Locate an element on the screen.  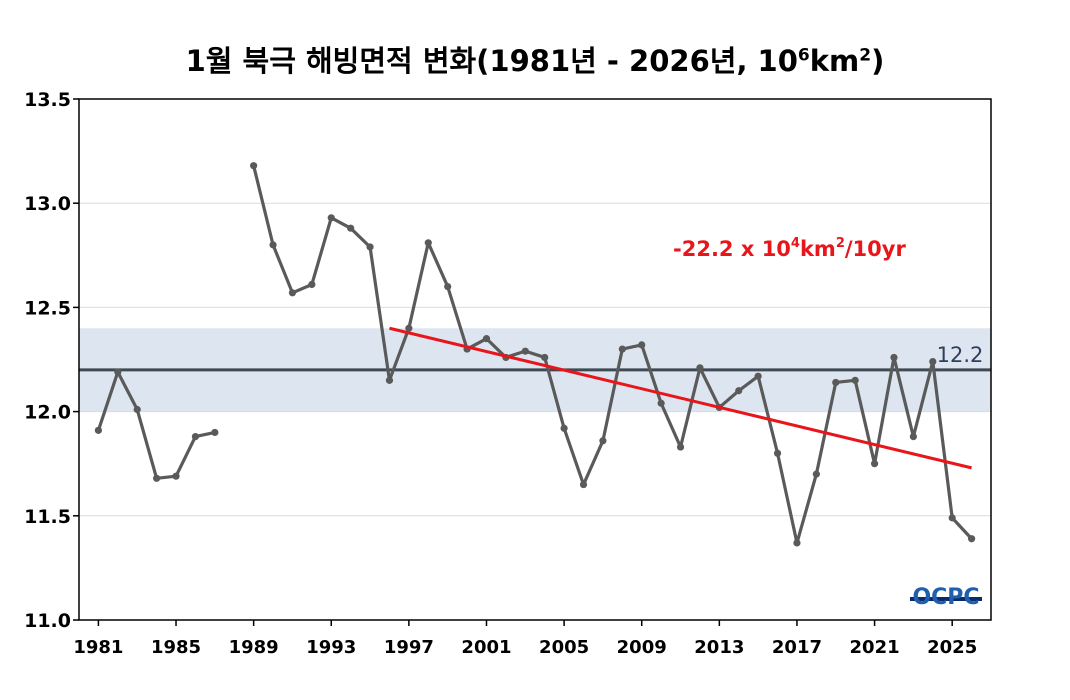
title-exponent: 6 is located at coordinates (803, 55).